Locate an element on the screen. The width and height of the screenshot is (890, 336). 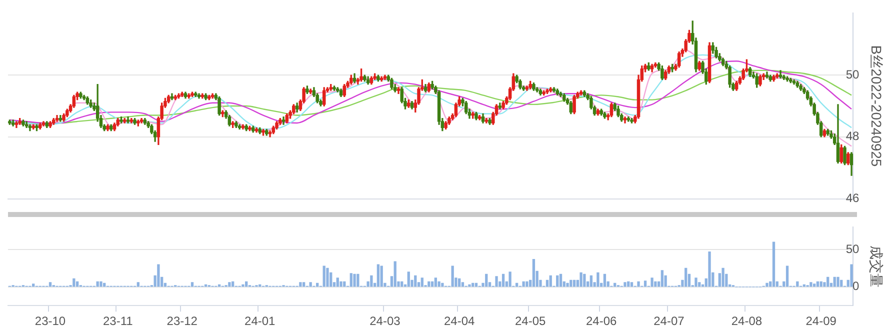
x-tick-label: 23-12 is located at coordinates (182, 321).